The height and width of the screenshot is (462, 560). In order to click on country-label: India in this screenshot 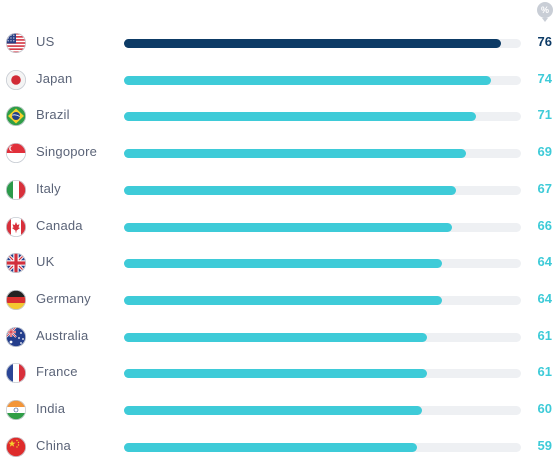, I will do `click(51, 408)`.